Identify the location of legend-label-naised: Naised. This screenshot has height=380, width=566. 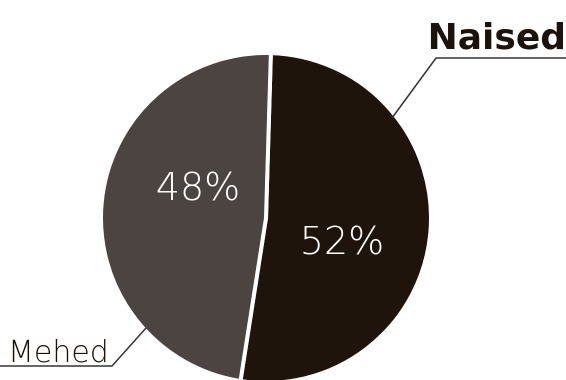
(497, 37).